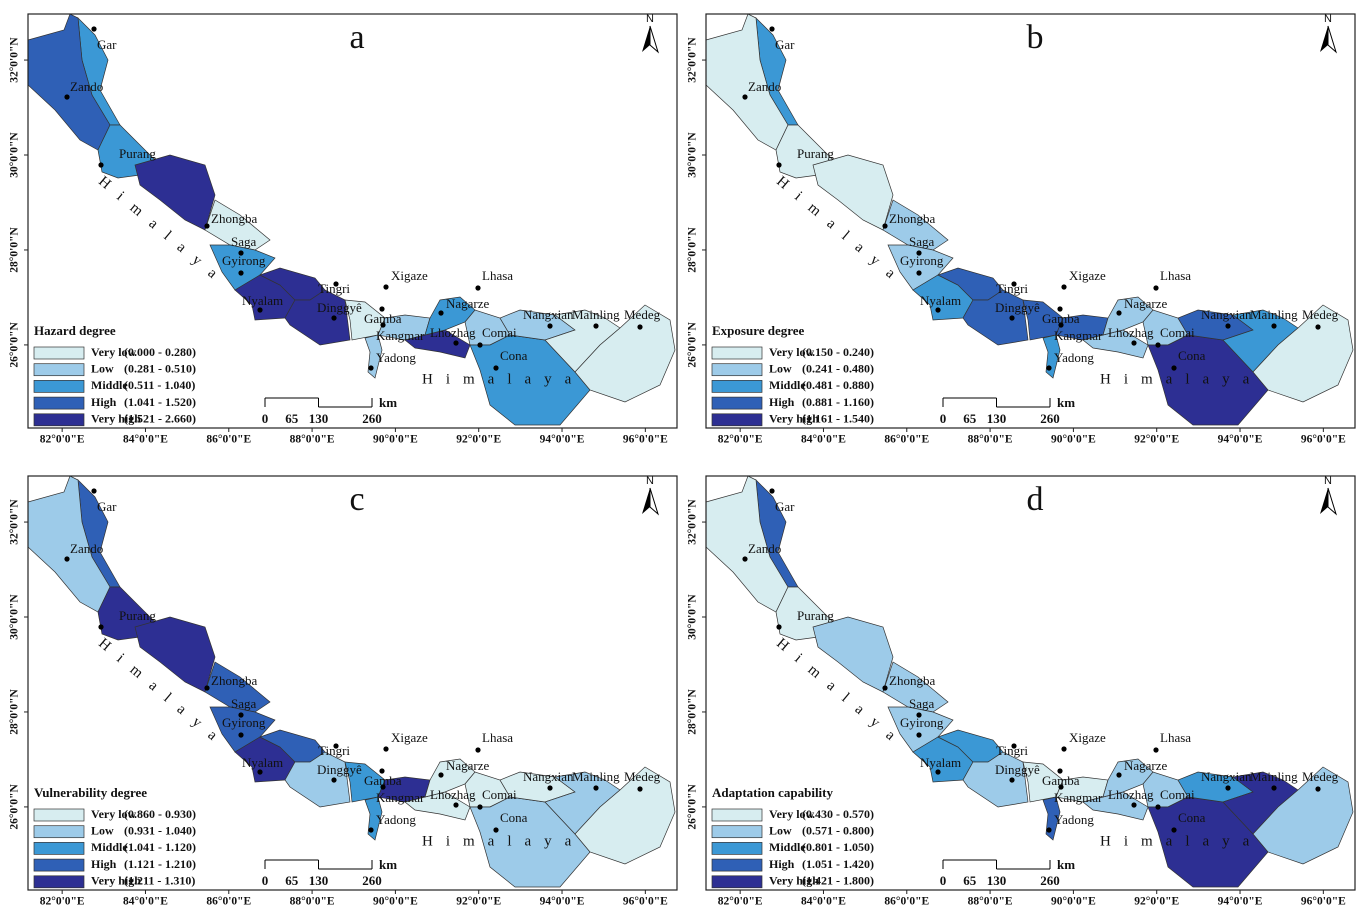 This screenshot has width=1369, height=912. What do you see at coordinates (15, 250) in the screenshot?
I see `y-tick-label: 28°0'0"N` at bounding box center [15, 250].